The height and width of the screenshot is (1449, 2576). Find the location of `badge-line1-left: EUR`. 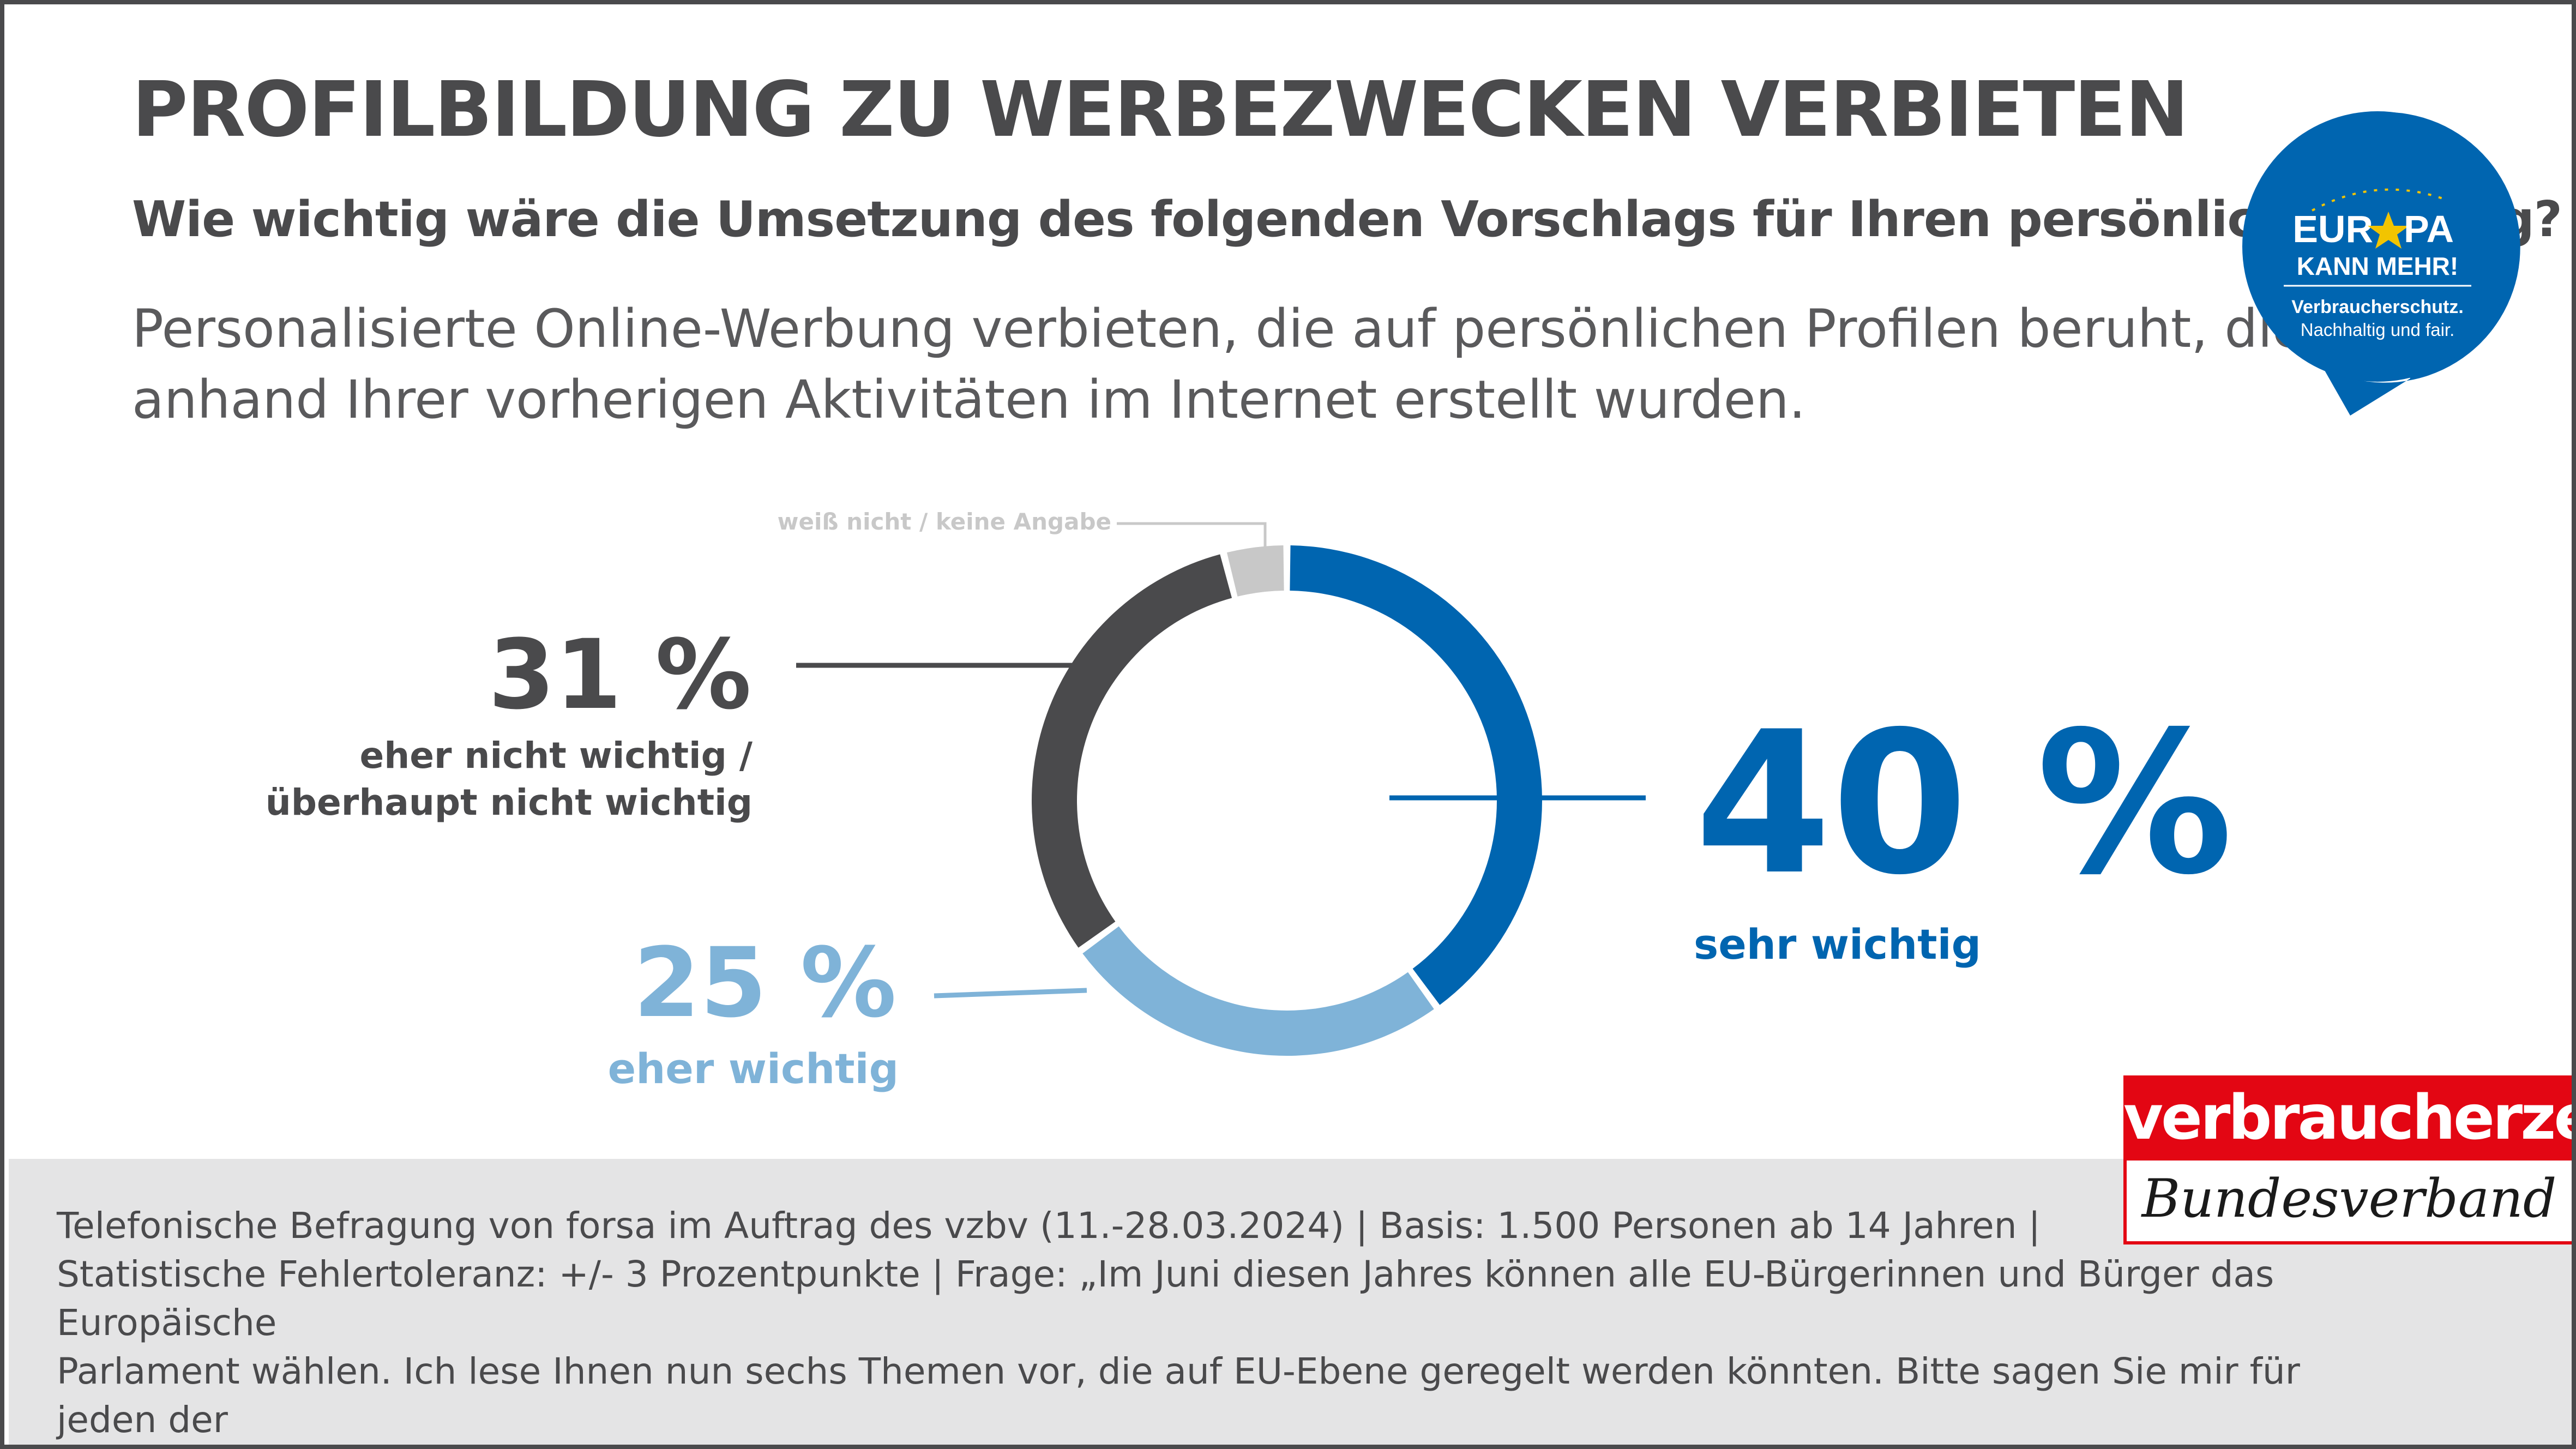

badge-line1-left: EUR is located at coordinates (2332, 229).